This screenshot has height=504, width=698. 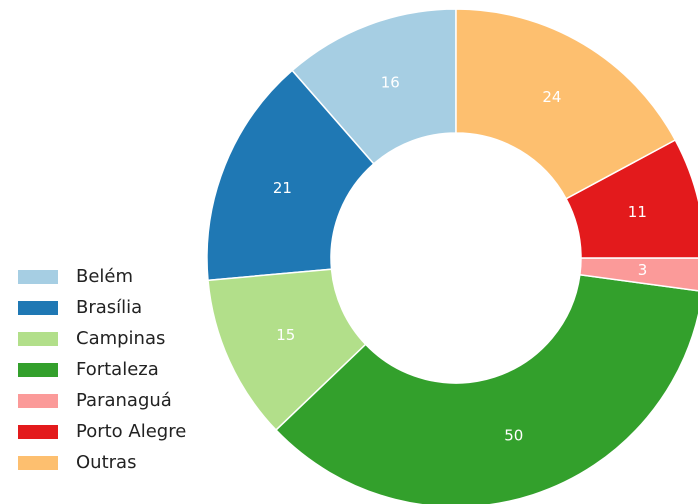 I want to click on legend-label: Brasília, so click(x=109, y=307).